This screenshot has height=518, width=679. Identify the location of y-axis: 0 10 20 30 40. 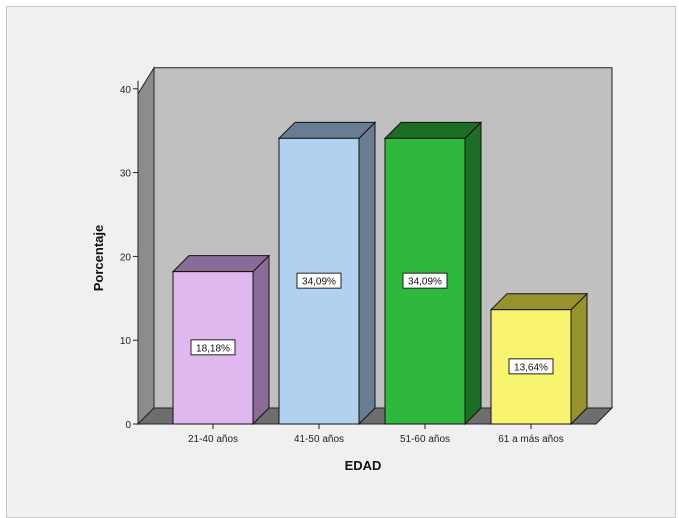
(129, 255).